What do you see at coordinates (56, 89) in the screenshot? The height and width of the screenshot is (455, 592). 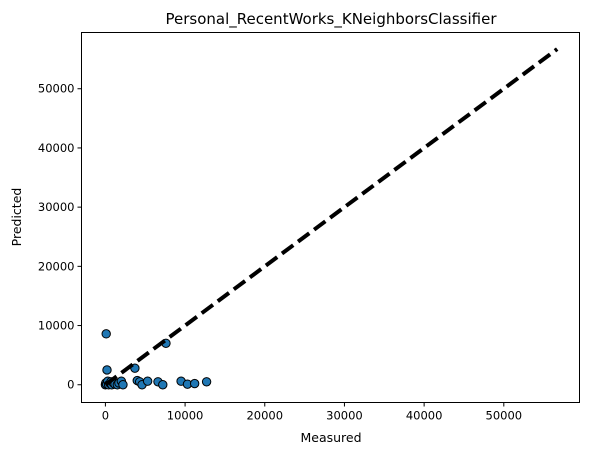 I see `y-tick-label: 50000` at bounding box center [56, 89].